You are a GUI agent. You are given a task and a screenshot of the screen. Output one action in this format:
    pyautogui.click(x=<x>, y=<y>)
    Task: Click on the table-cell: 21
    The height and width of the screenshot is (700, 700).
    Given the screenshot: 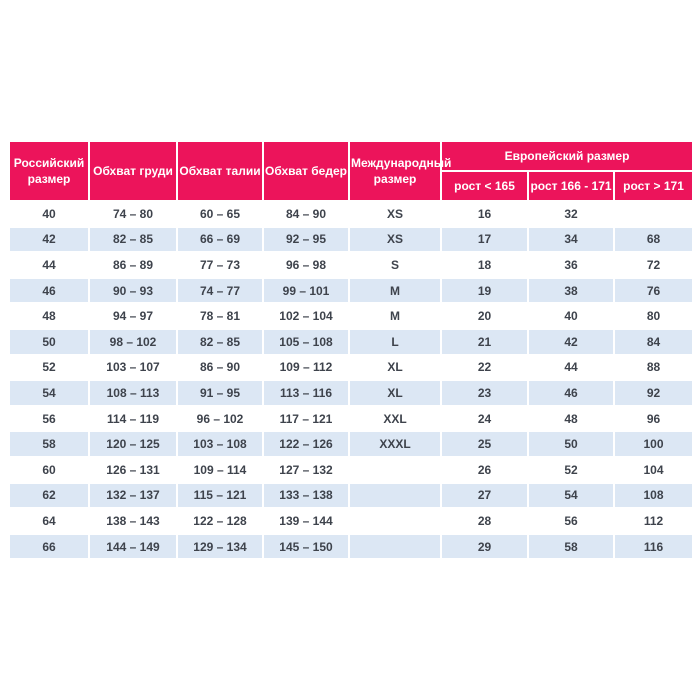 What is the action you would take?
    pyautogui.click(x=484, y=341)
    